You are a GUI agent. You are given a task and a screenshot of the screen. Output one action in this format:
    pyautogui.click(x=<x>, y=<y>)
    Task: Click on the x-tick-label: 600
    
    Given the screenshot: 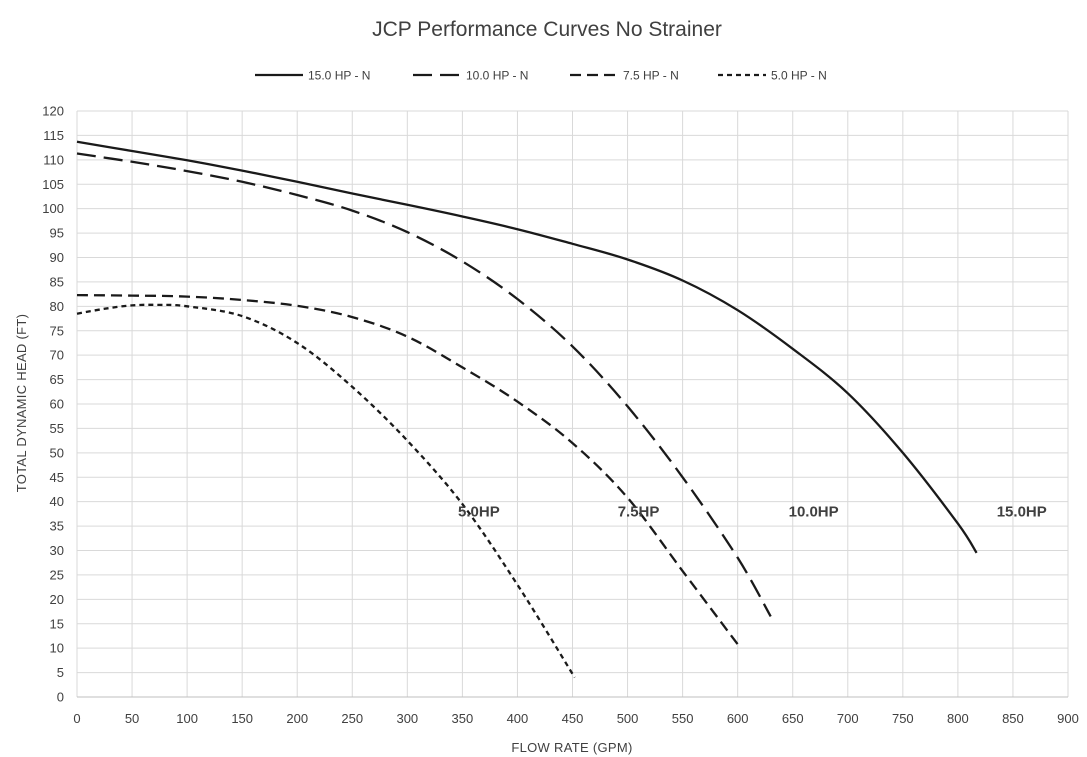 What is the action you would take?
    pyautogui.click(x=738, y=718)
    